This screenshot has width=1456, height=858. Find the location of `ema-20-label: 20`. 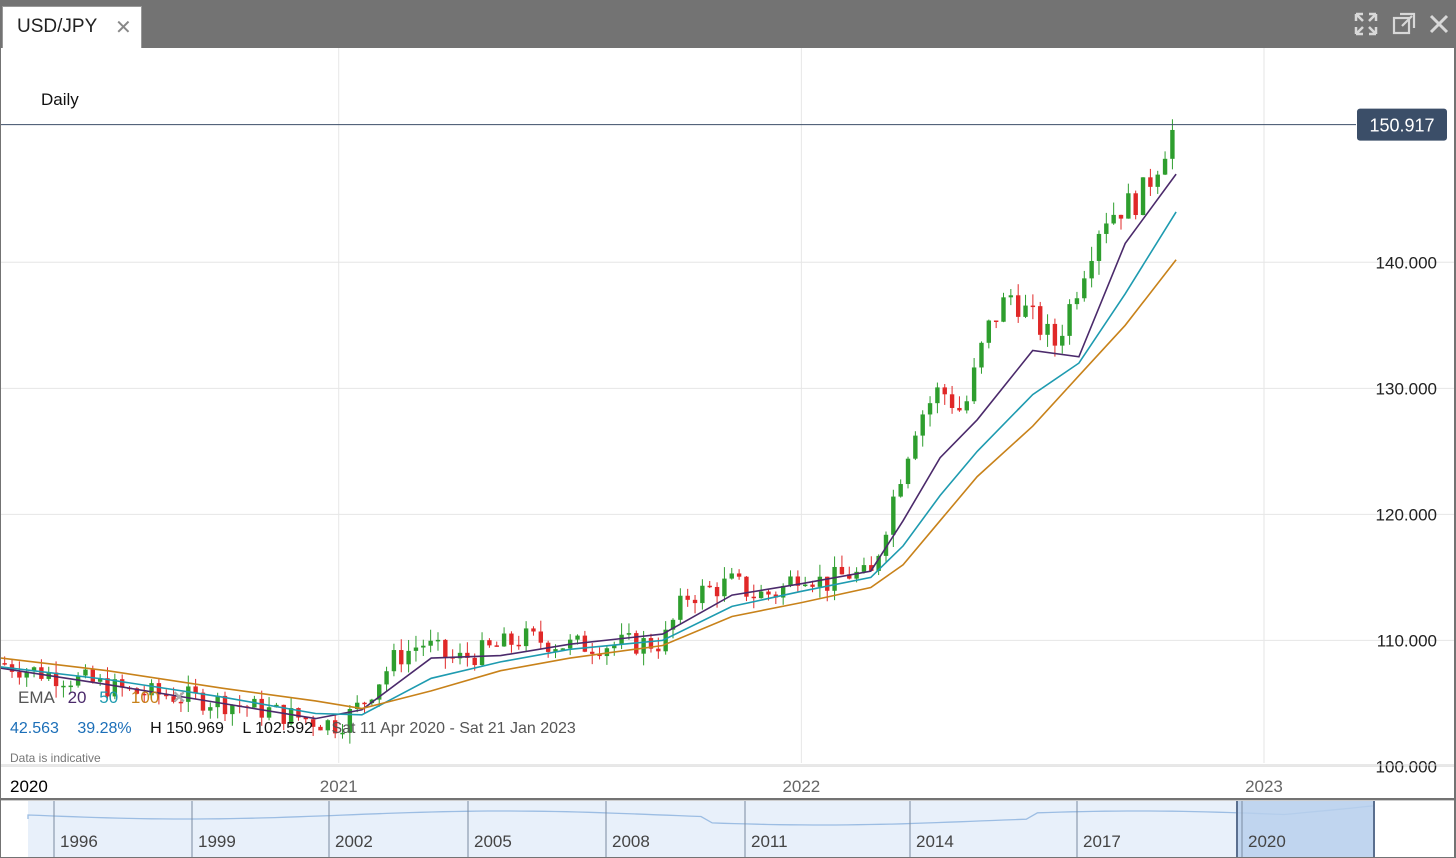

ema-20-label: 20 is located at coordinates (77, 697).